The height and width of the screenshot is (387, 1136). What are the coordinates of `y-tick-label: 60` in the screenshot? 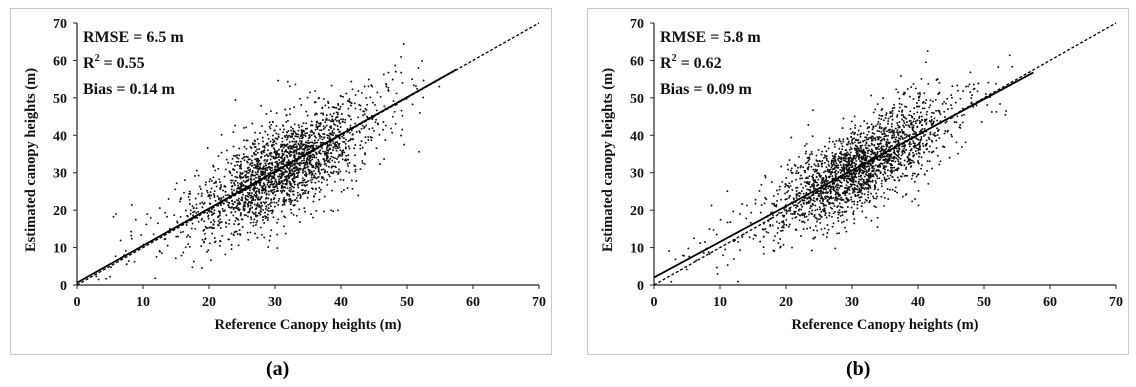 It's located at (637, 61).